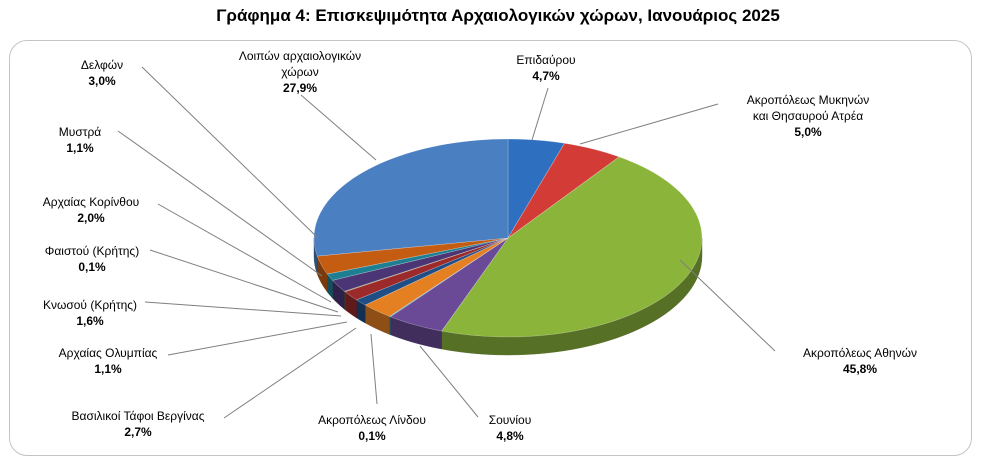  What do you see at coordinates (102, 65) in the screenshot?
I see `slice-name: Δελφών` at bounding box center [102, 65].